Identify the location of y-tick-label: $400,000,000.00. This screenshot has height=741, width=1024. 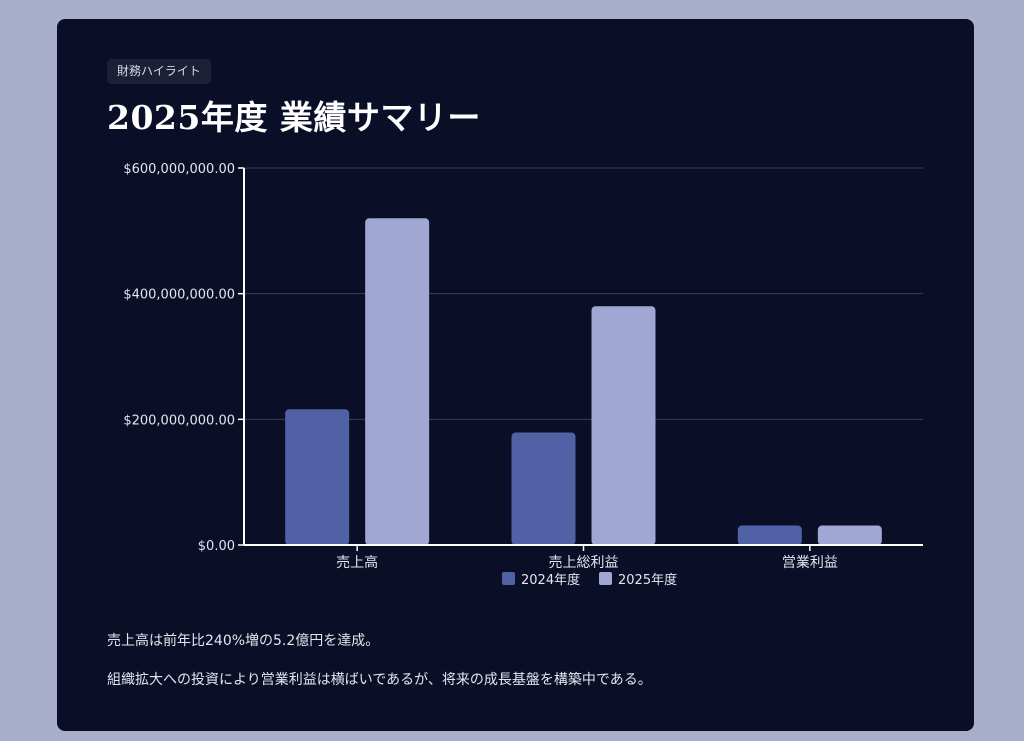
(179, 295).